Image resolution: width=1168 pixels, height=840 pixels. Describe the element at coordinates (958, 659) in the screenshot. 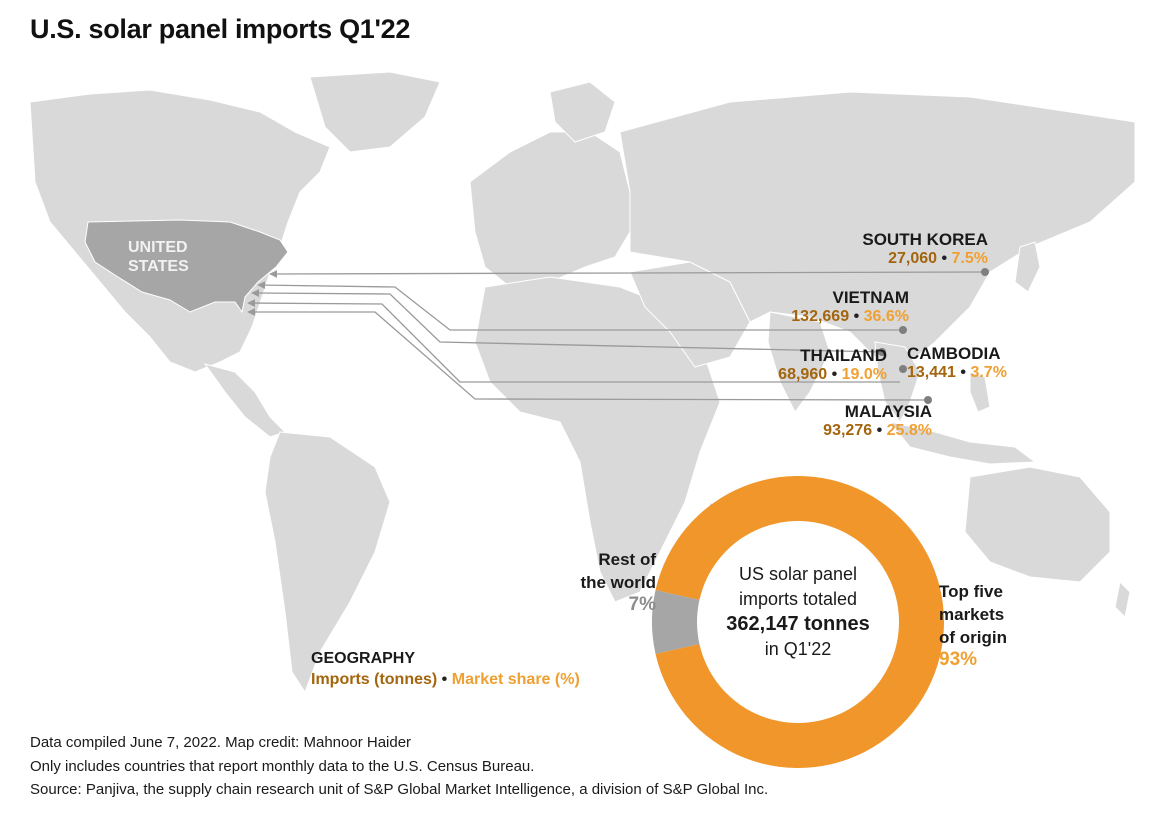

I see `top-label-pct: 93%` at that location.